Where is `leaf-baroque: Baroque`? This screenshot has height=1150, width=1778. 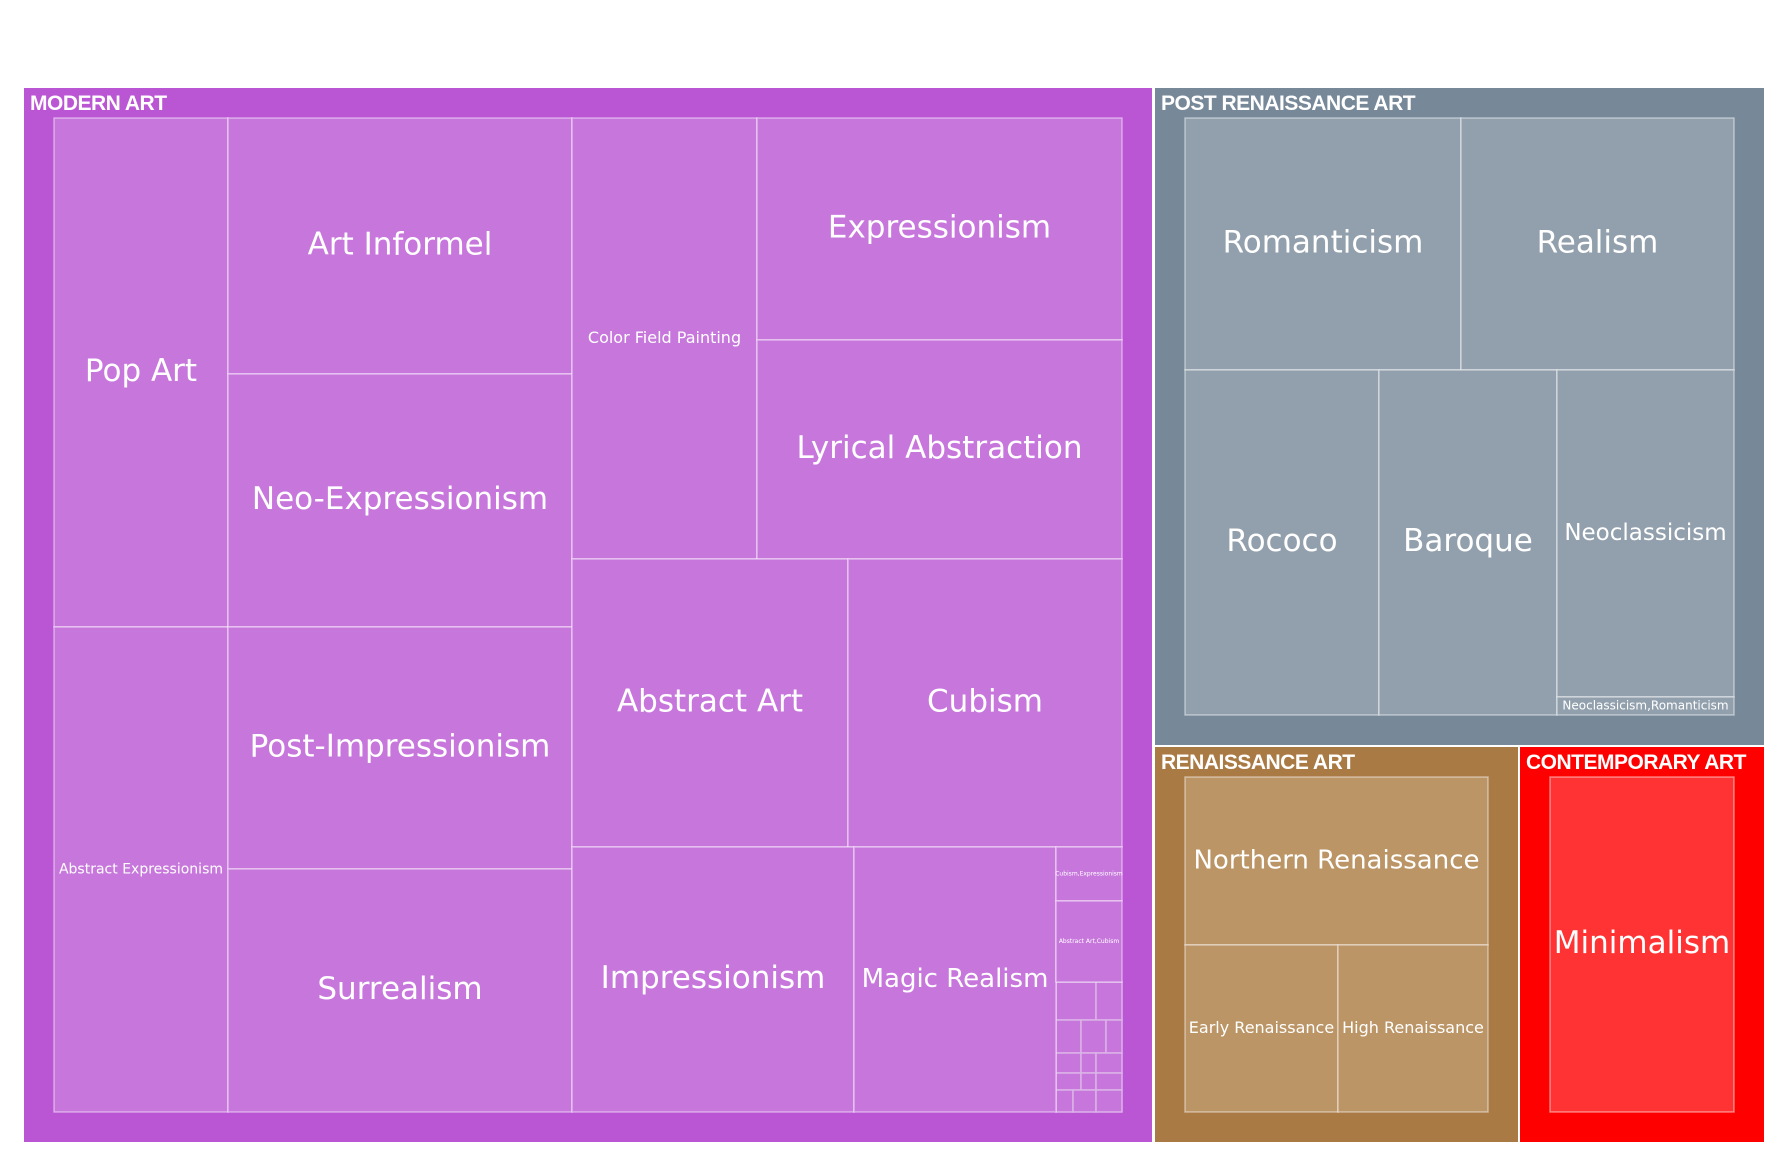 leaf-baroque: Baroque is located at coordinates (1468, 542).